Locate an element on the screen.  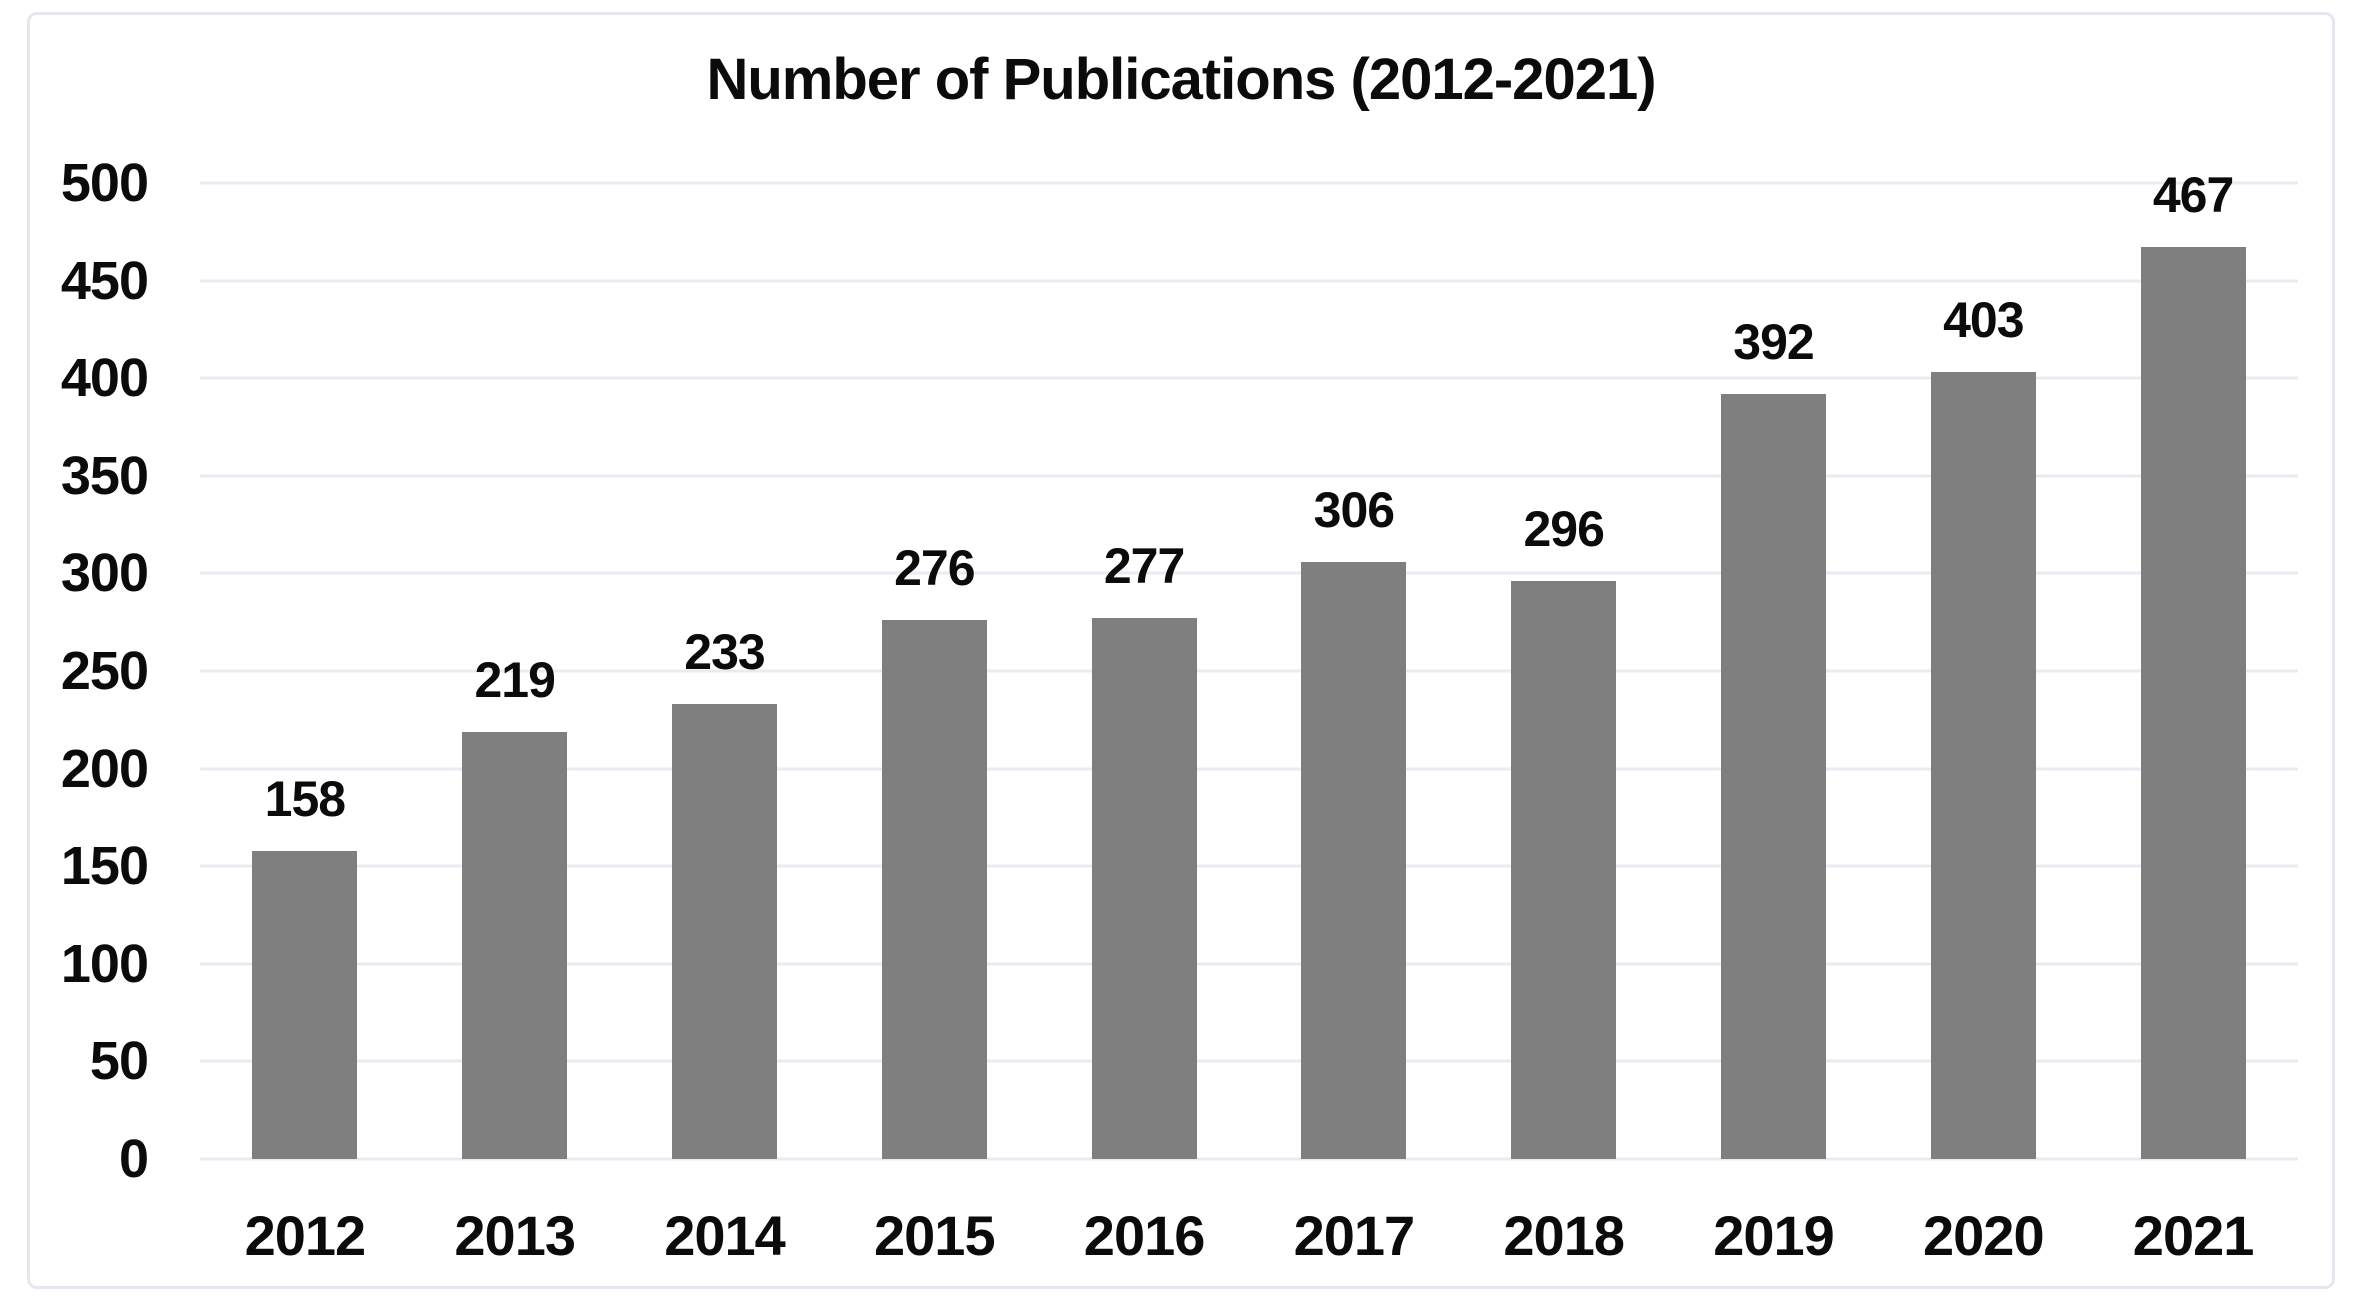
x-axis-tick-label-2020: 2020 is located at coordinates (1984, 1235).